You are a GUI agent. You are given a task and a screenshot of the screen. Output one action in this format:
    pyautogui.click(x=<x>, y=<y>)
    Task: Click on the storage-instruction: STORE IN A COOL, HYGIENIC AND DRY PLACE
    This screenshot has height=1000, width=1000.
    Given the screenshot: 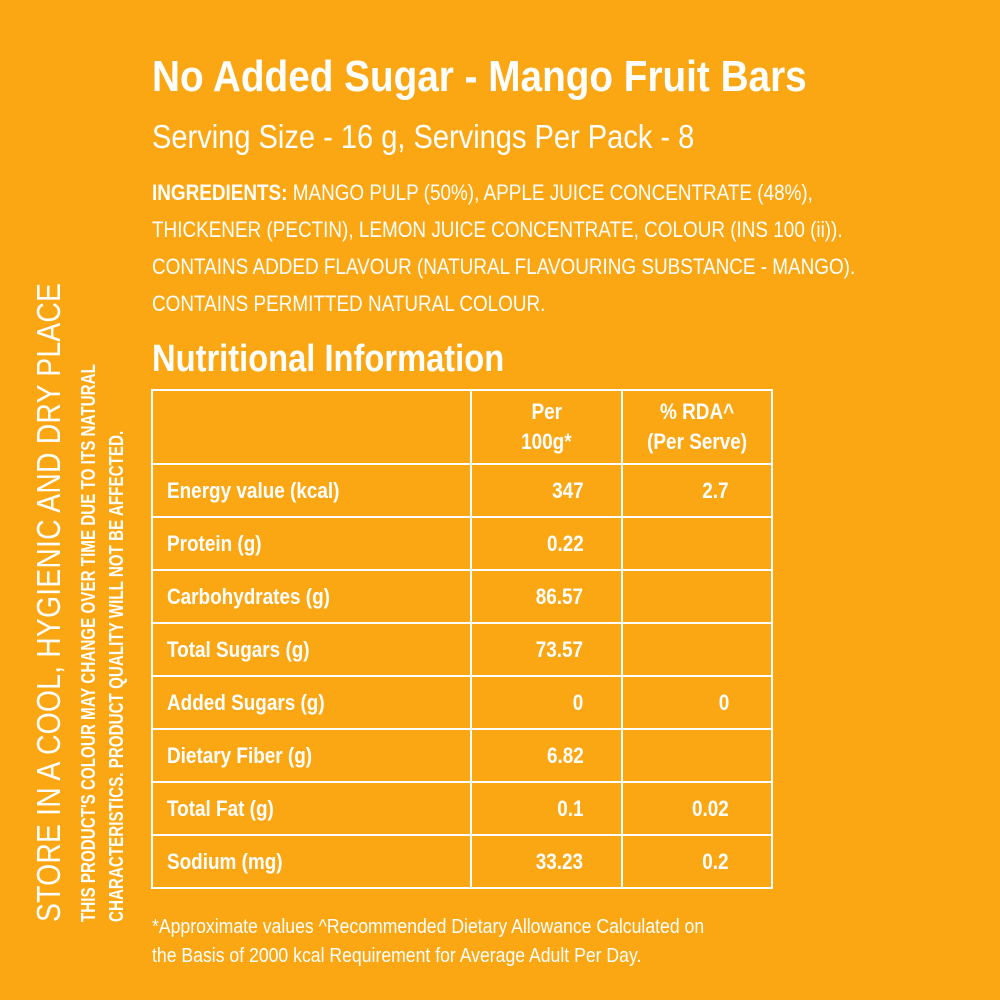 What is the action you would take?
    pyautogui.click(x=48, y=602)
    